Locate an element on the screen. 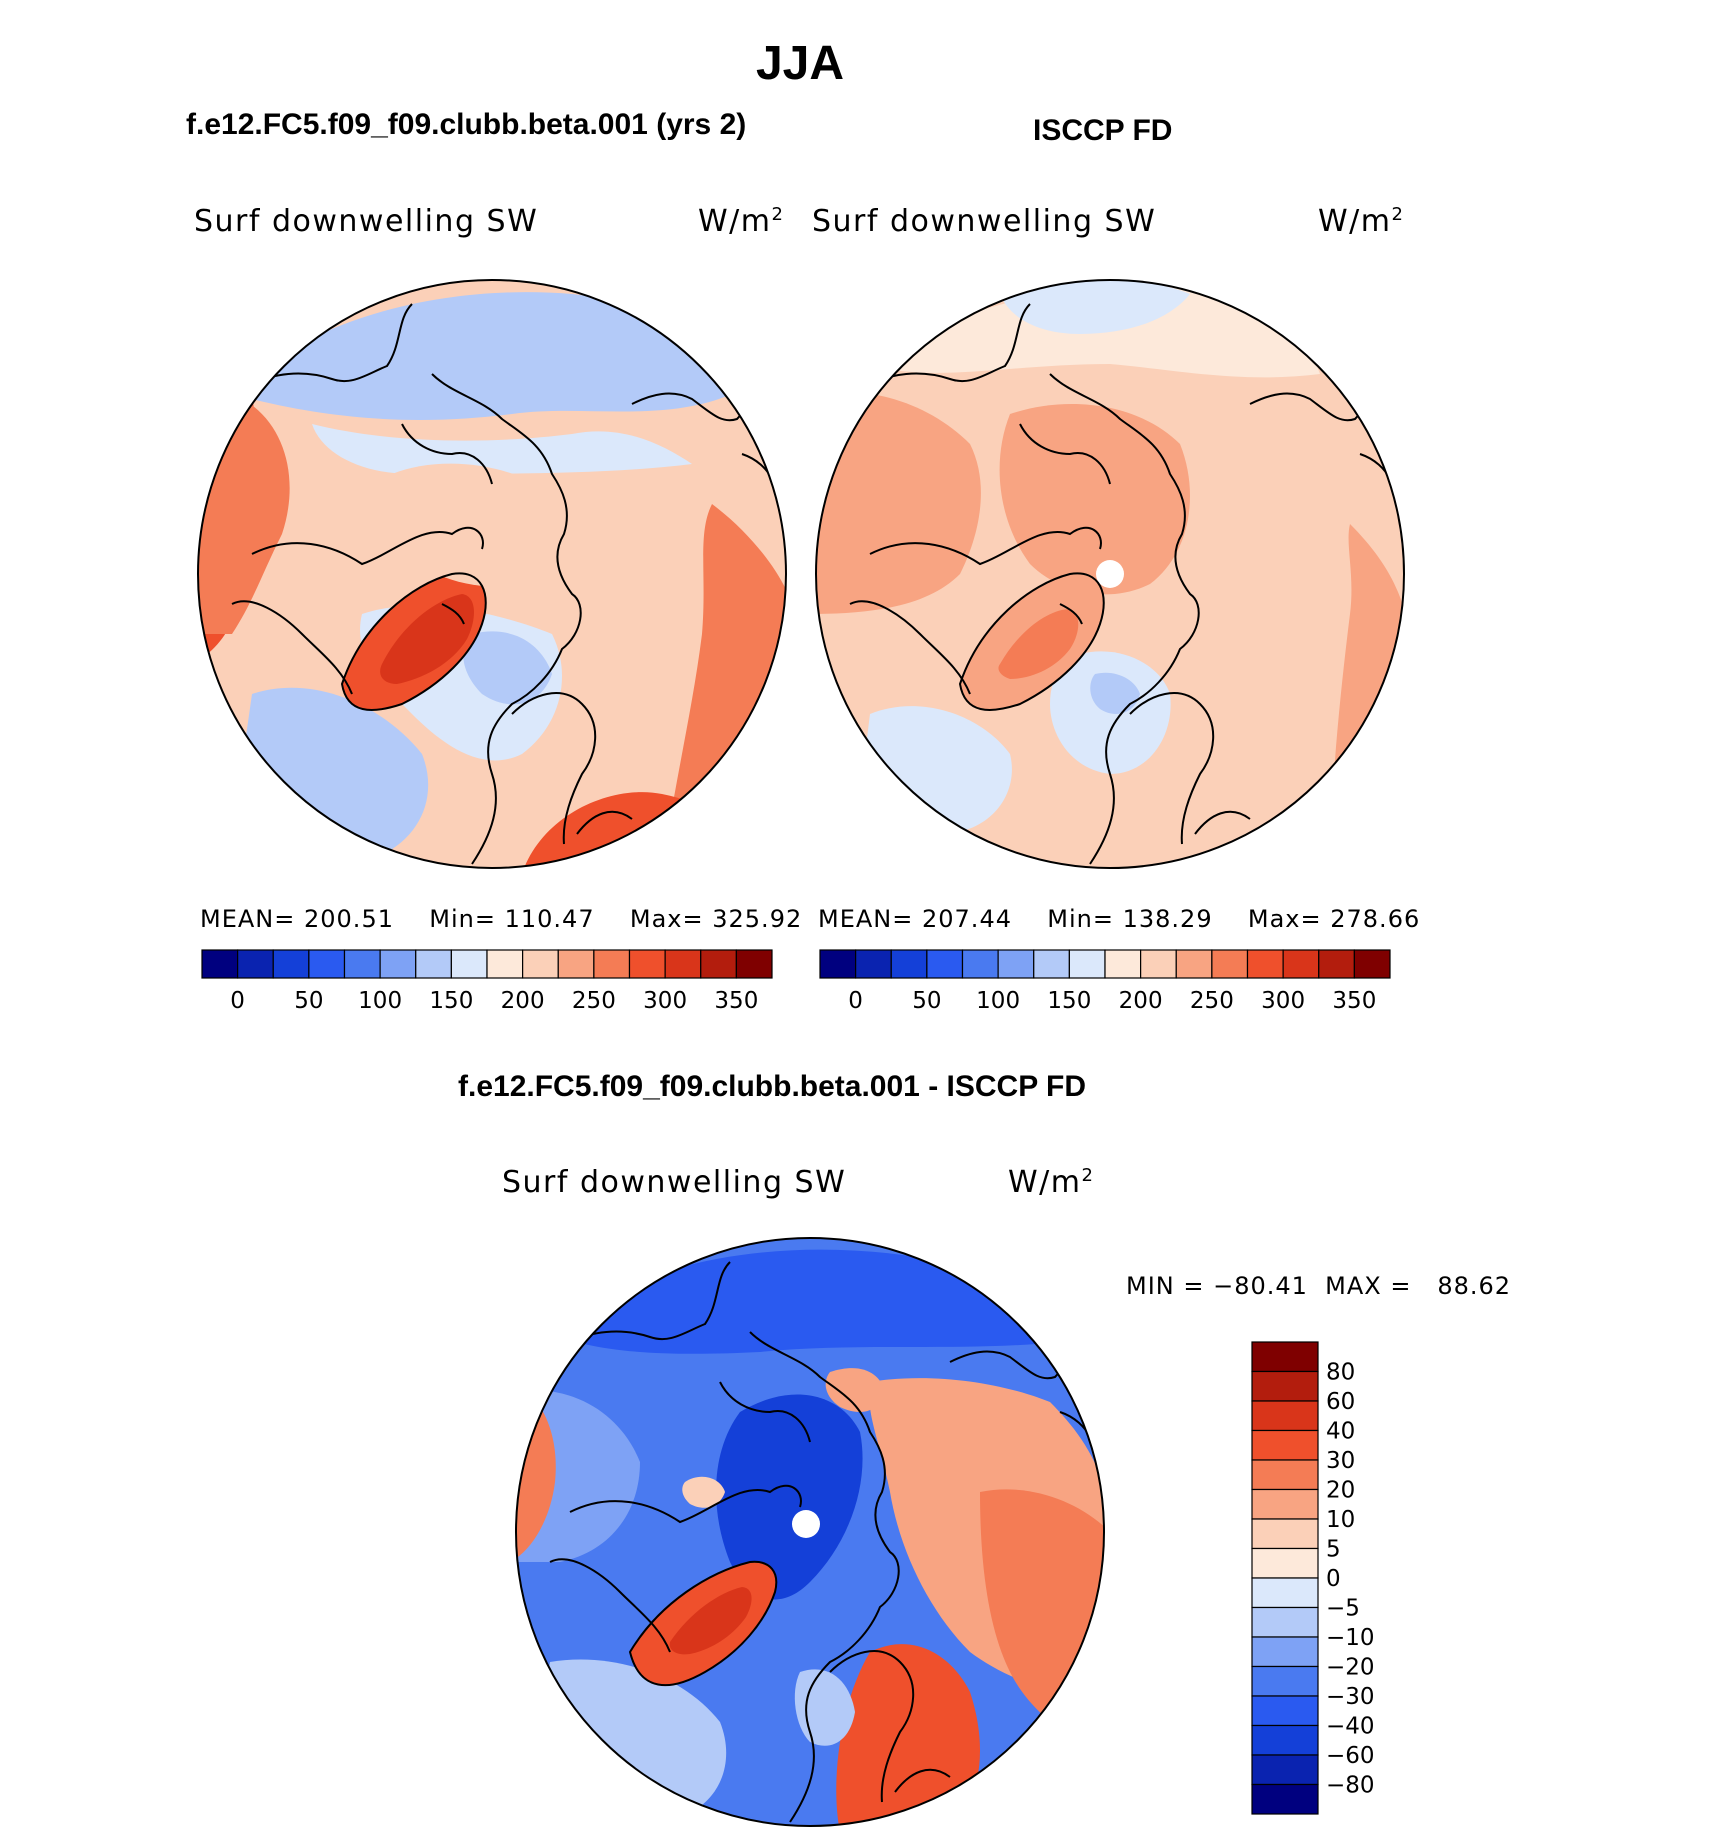 The width and height of the screenshot is (1710, 1840). right-colorbar-tick-label: 200 is located at coordinates (1141, 1001).